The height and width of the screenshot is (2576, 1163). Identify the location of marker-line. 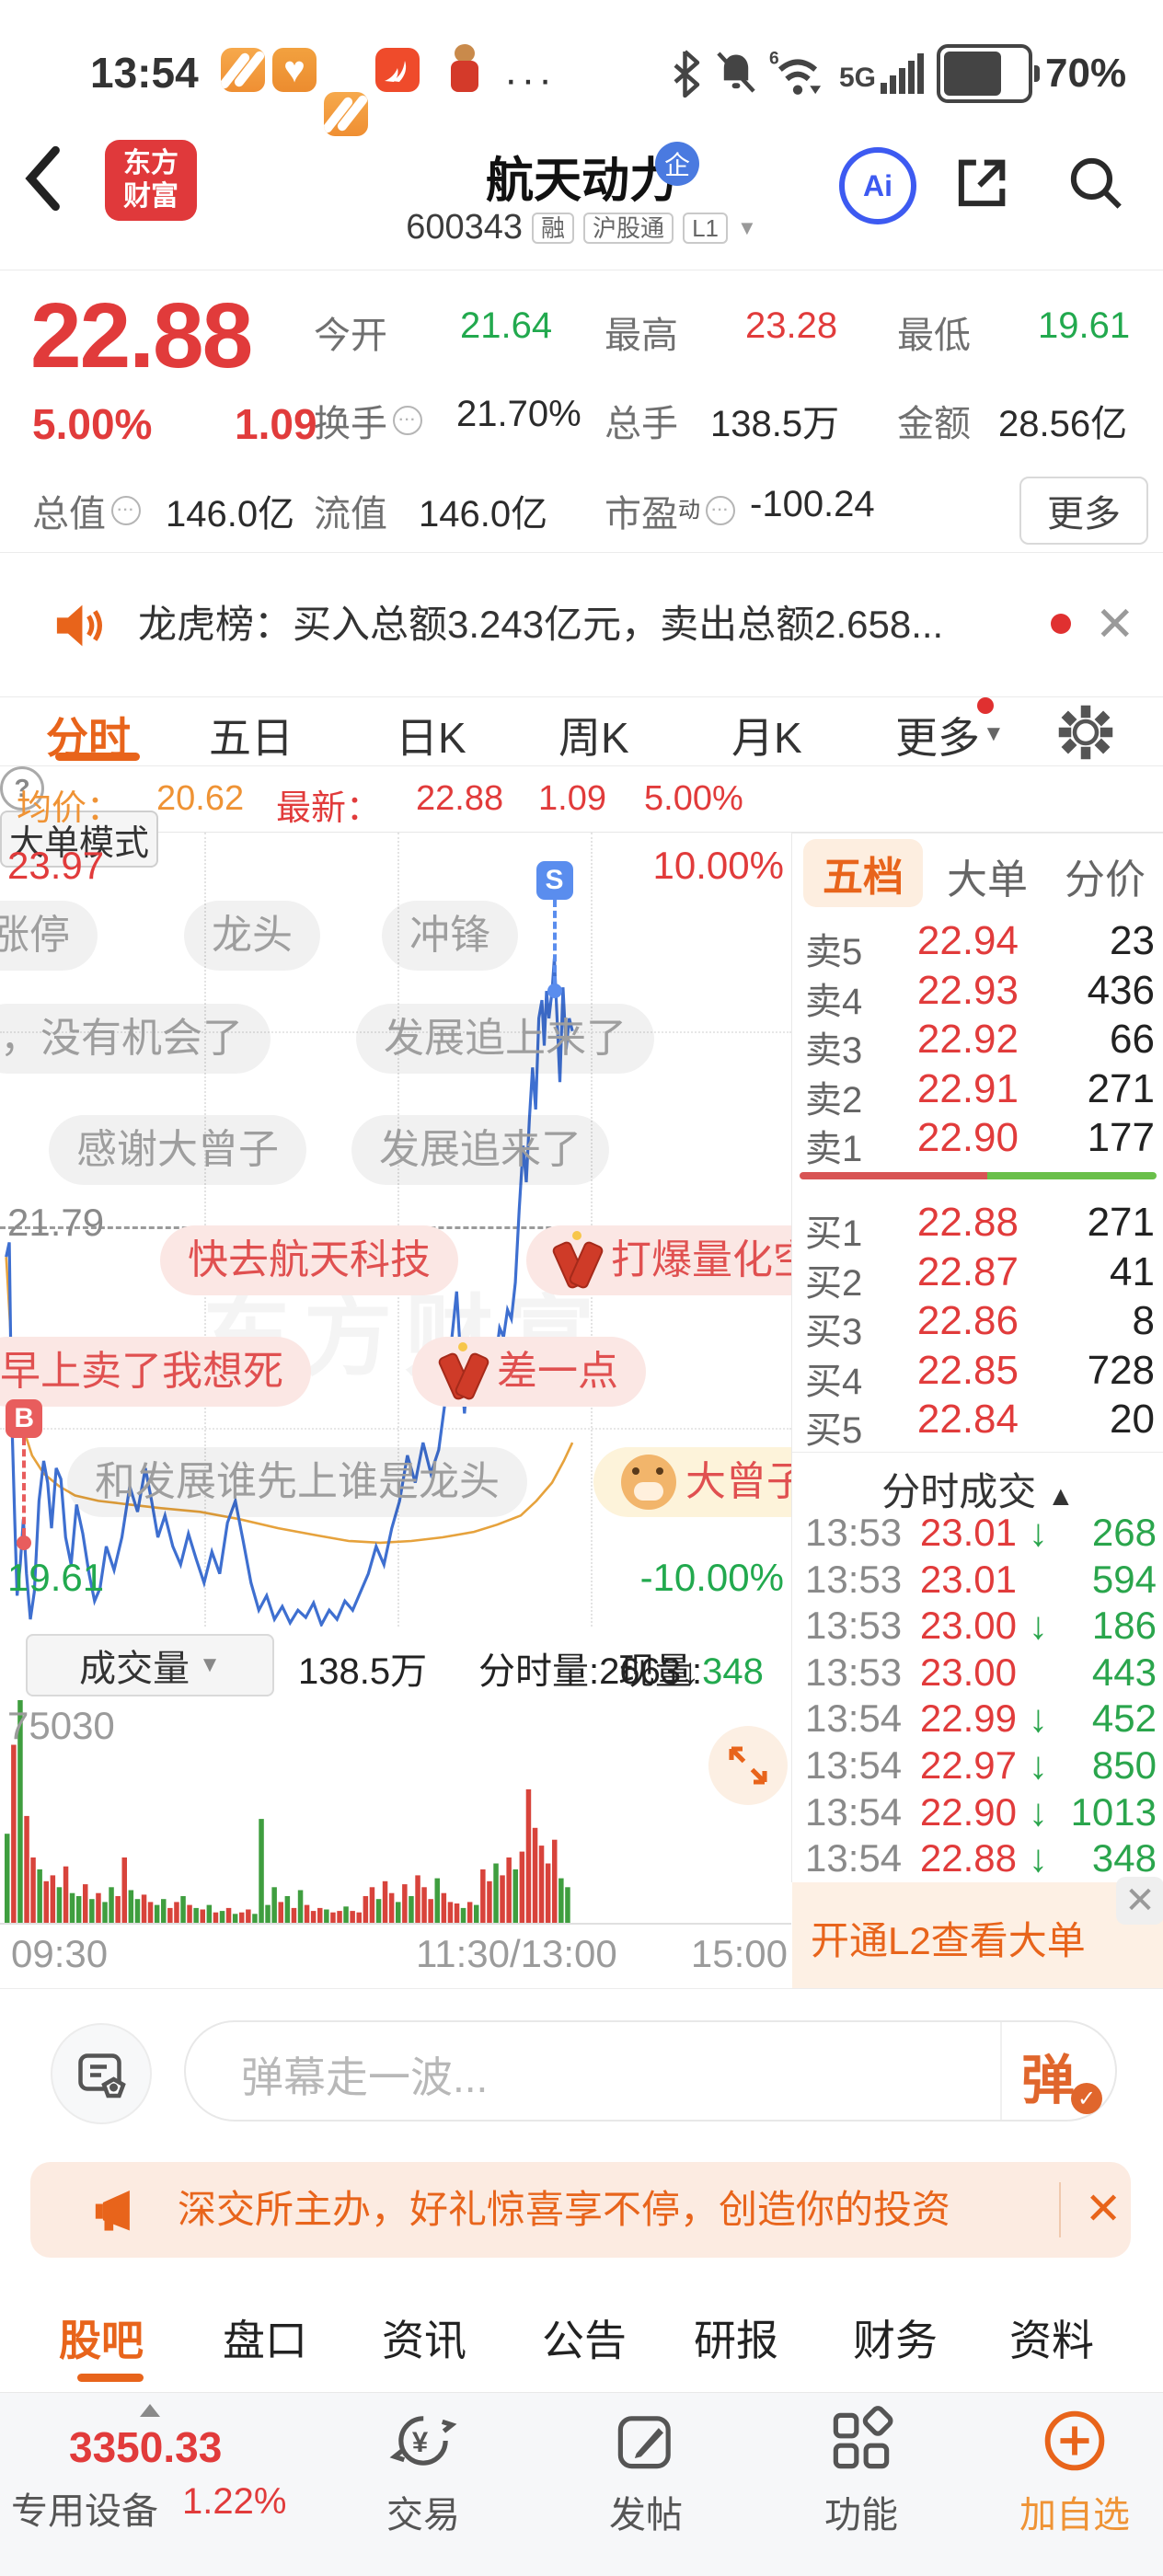
(555, 942).